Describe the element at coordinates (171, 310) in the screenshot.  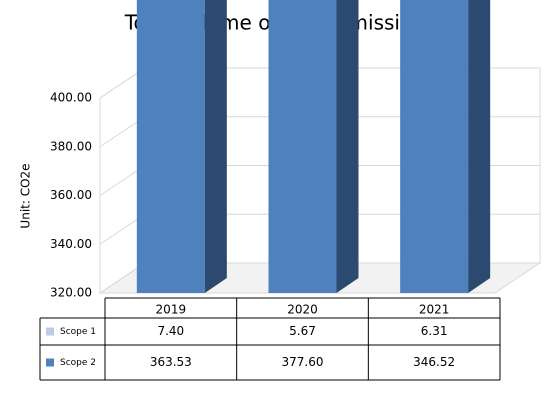
I see `x-tick-label: 2019` at that location.